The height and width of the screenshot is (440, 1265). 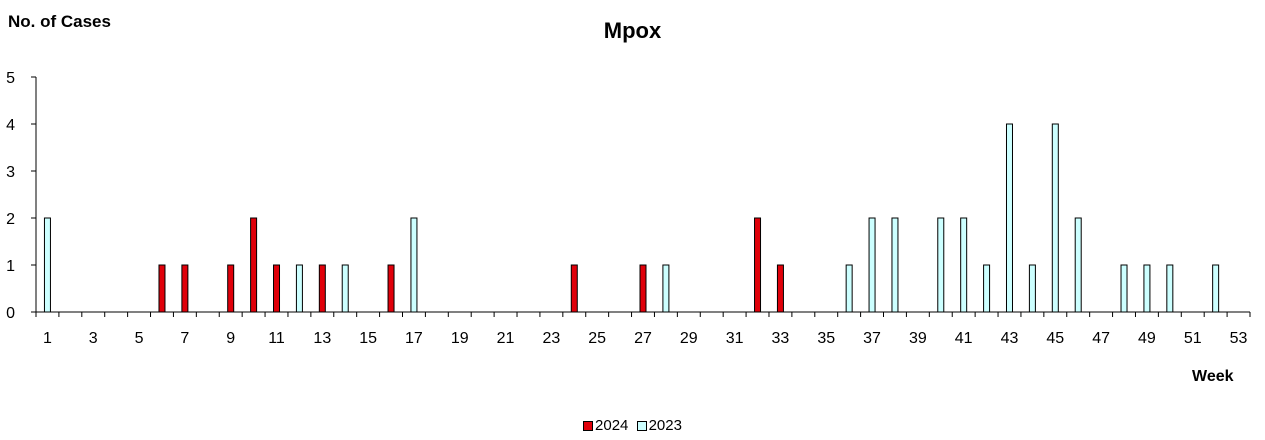 I want to click on x-tick-label: 35, so click(x=826, y=338).